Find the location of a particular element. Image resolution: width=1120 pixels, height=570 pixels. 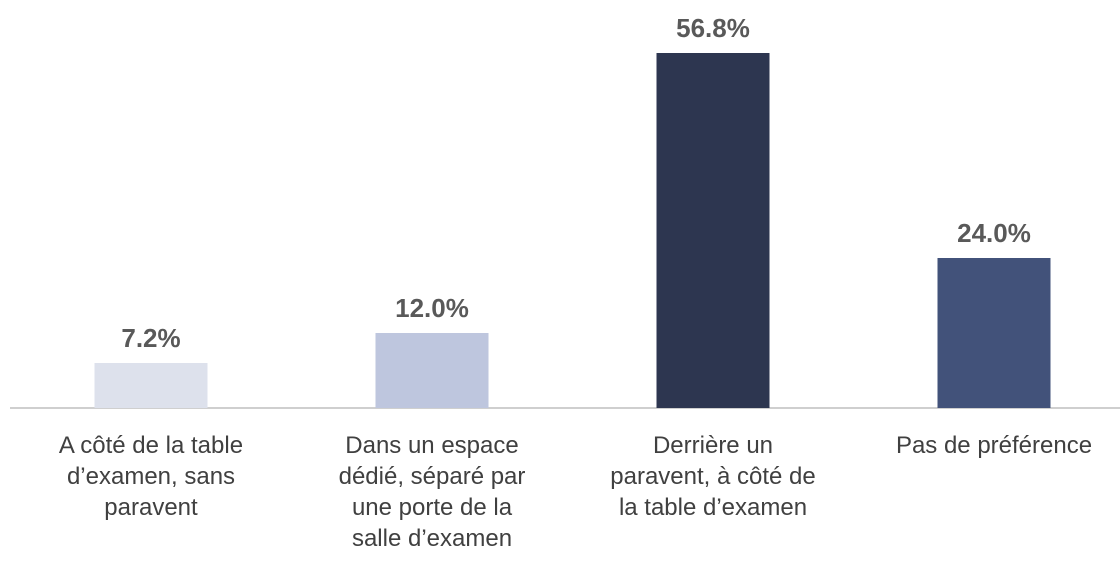

value-label: 24.0% is located at coordinates (994, 233).